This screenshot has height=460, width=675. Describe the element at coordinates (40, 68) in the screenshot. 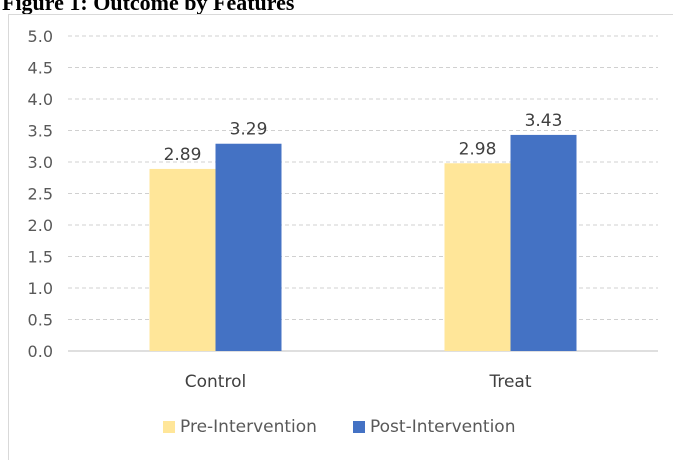

I see `y-tick-label: 4.5` at that location.